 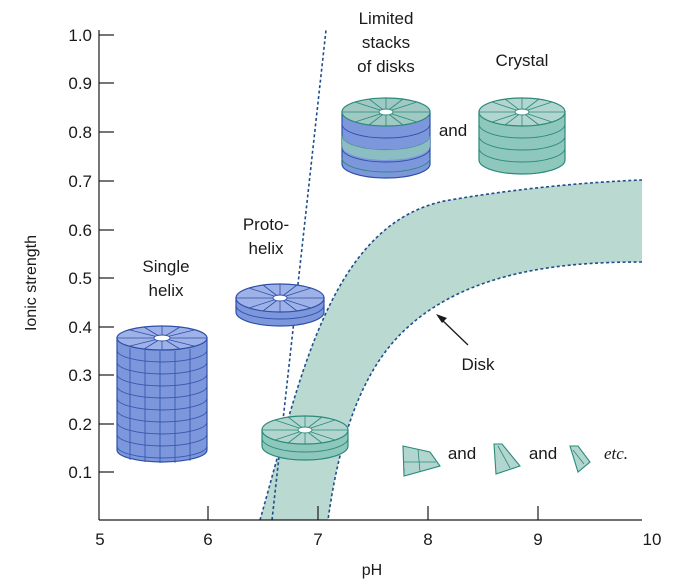 I want to click on fragment-medium-icon, so click(x=507, y=459).